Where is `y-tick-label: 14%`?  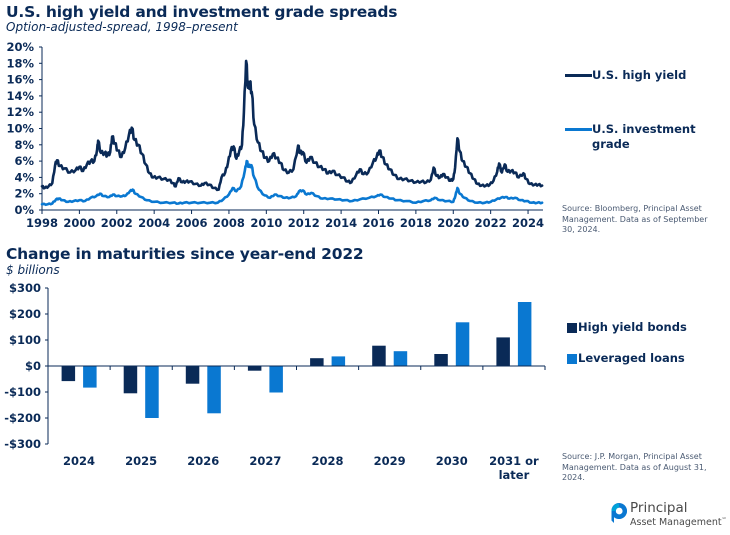
y-tick-label: 14% is located at coordinates (20, 96).